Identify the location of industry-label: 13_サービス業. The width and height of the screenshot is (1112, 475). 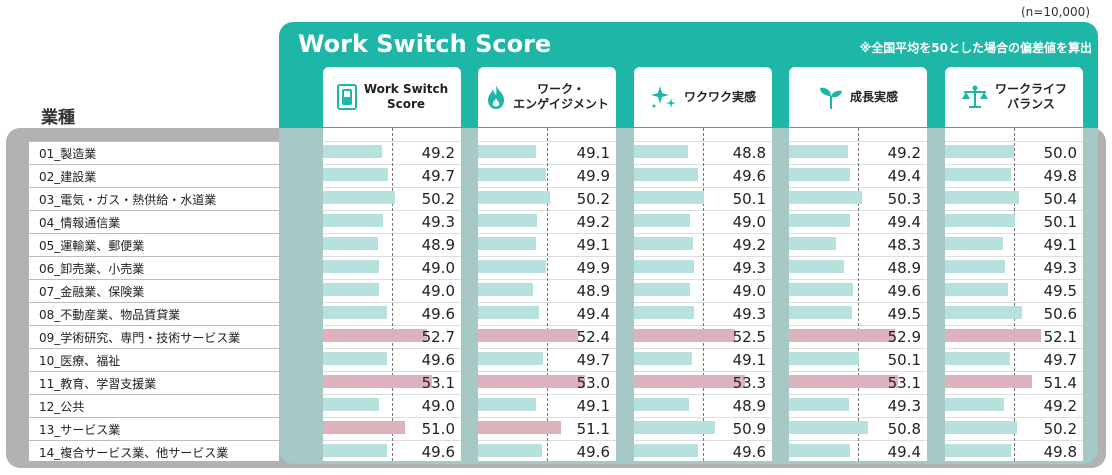
(80, 430).